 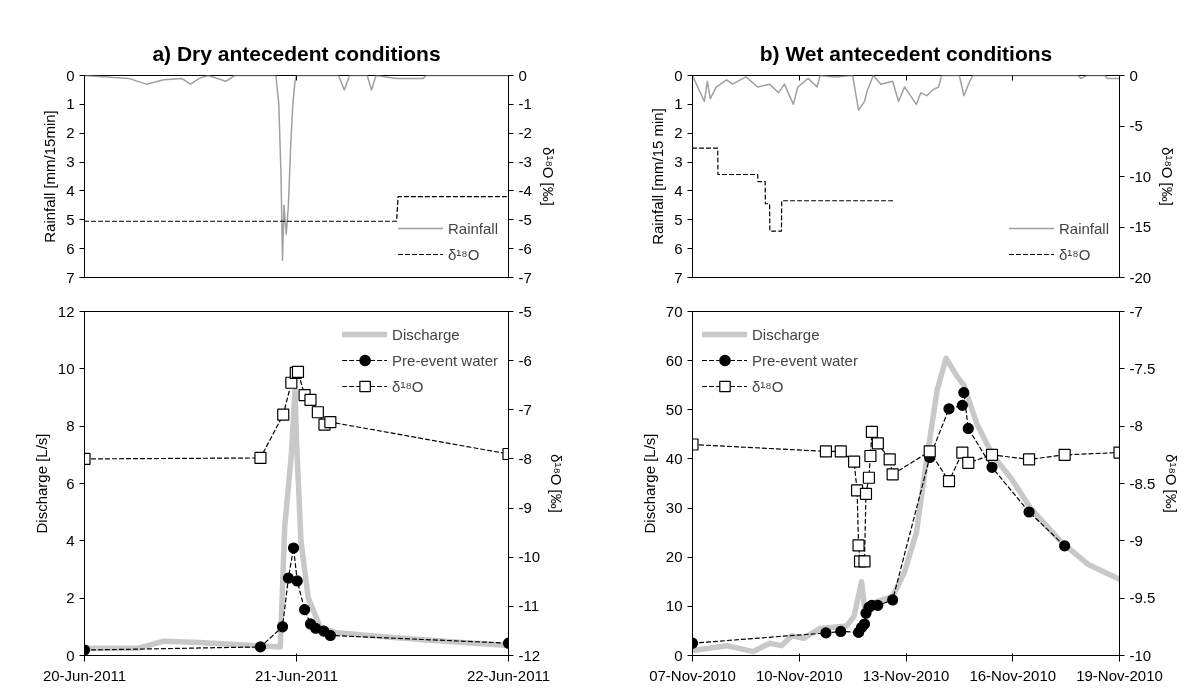 I want to click on y2-tick-label: -2, so click(x=525, y=133).